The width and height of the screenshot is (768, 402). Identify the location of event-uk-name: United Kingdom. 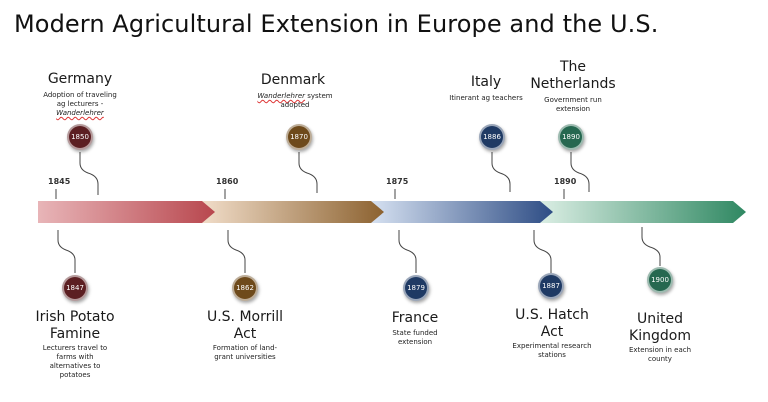
(660, 327).